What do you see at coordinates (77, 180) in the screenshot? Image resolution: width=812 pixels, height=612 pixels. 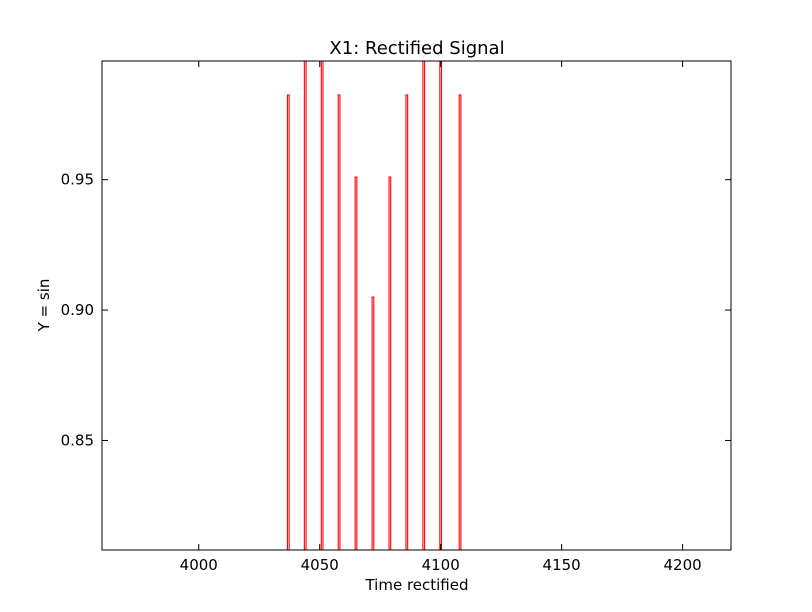 I see `y-tick-label: 0.95` at bounding box center [77, 180].